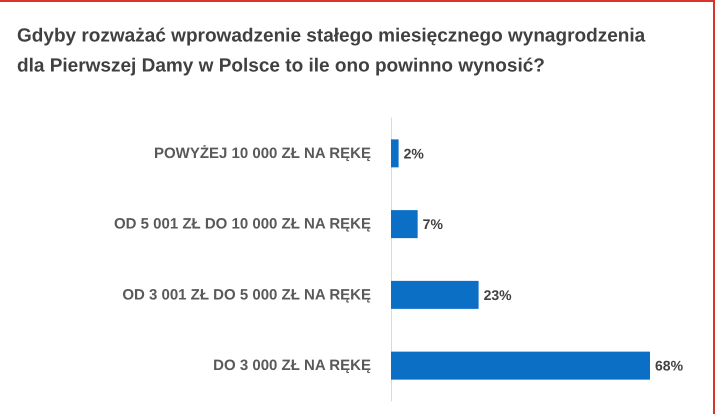 This screenshot has height=415, width=716. What do you see at coordinates (262, 153) in the screenshot?
I see `y-tick-label: POWYŻEJ 10 000 ZŁ NA RĘKĘ` at bounding box center [262, 153].